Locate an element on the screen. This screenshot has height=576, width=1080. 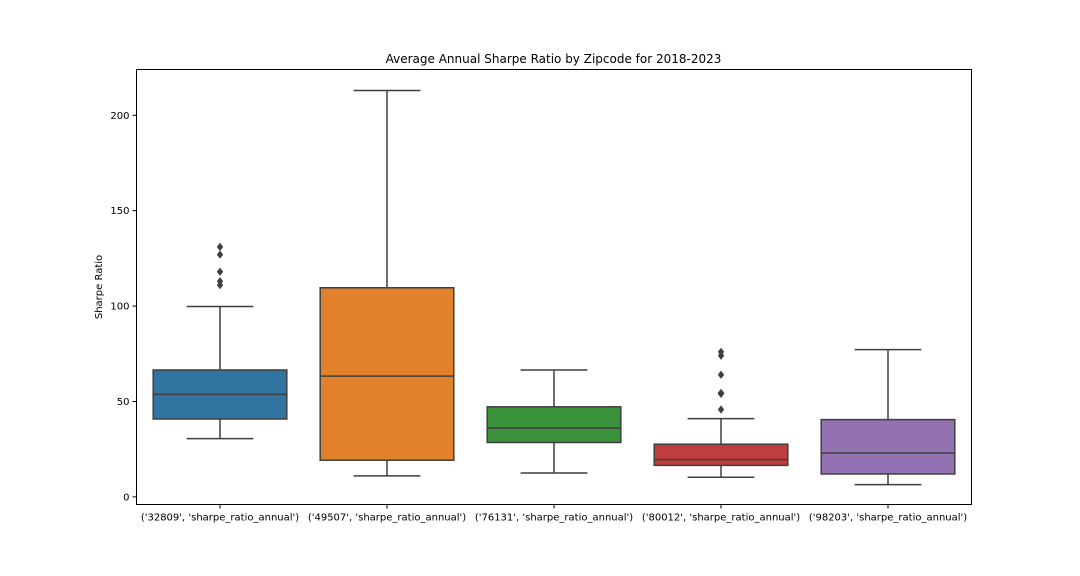
y-tick-label: 50 is located at coordinates (123, 402).